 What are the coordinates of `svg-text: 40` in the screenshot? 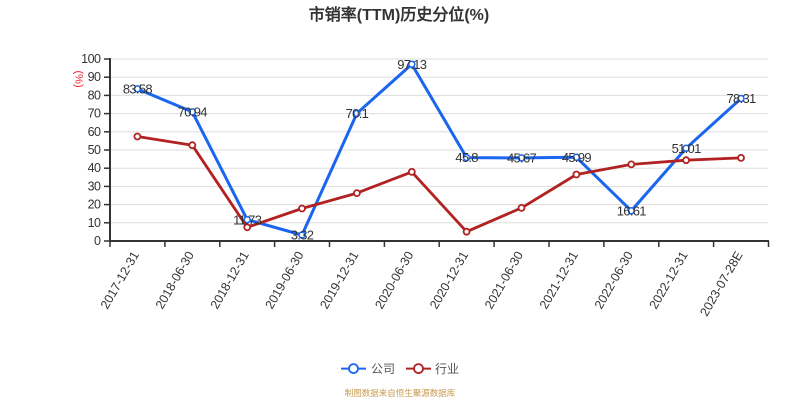 It's located at (94, 168).